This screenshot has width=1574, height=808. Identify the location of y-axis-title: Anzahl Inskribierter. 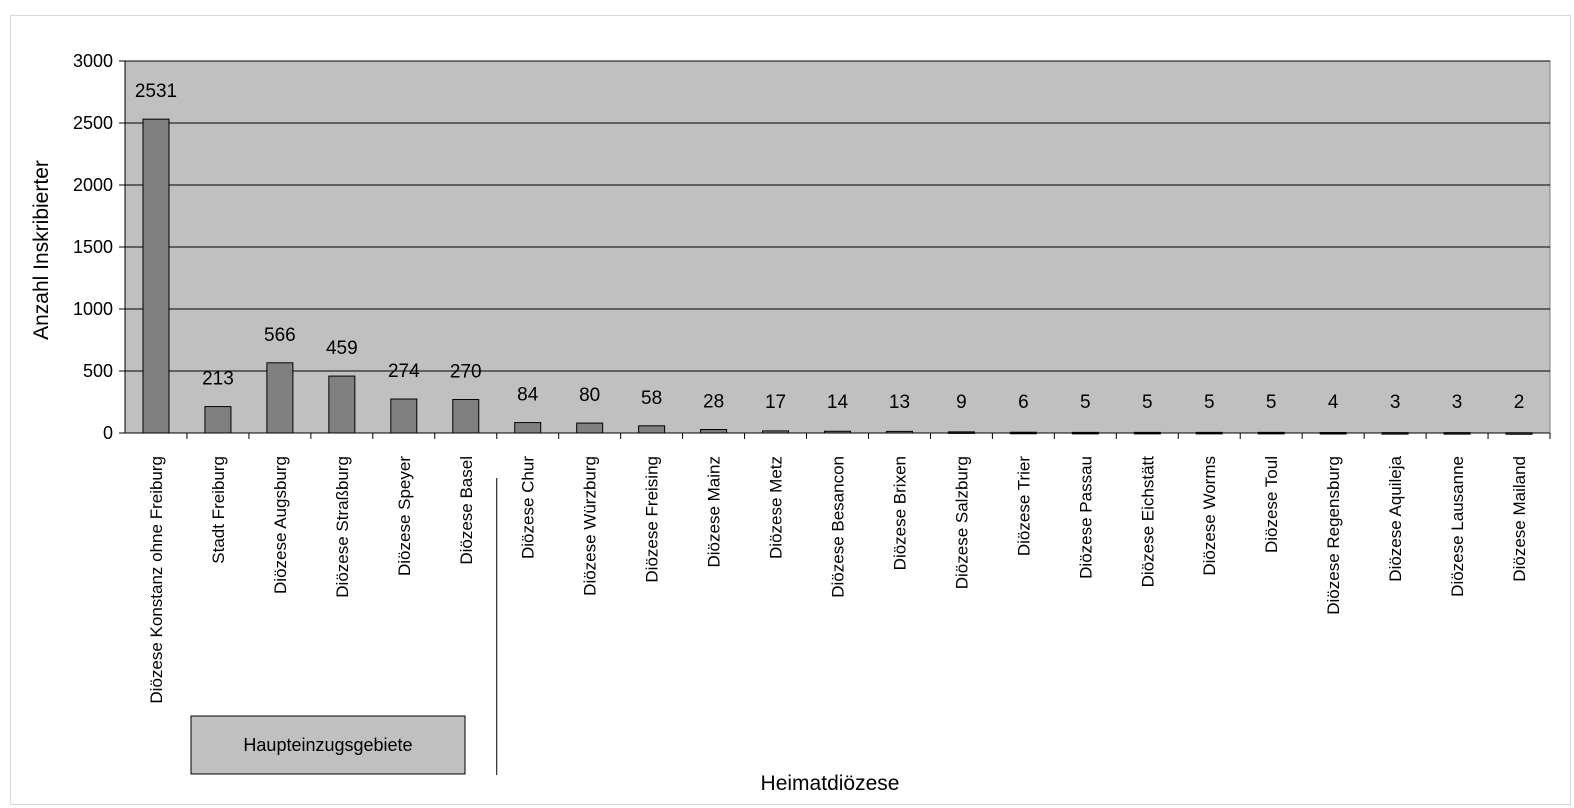
(41, 250).